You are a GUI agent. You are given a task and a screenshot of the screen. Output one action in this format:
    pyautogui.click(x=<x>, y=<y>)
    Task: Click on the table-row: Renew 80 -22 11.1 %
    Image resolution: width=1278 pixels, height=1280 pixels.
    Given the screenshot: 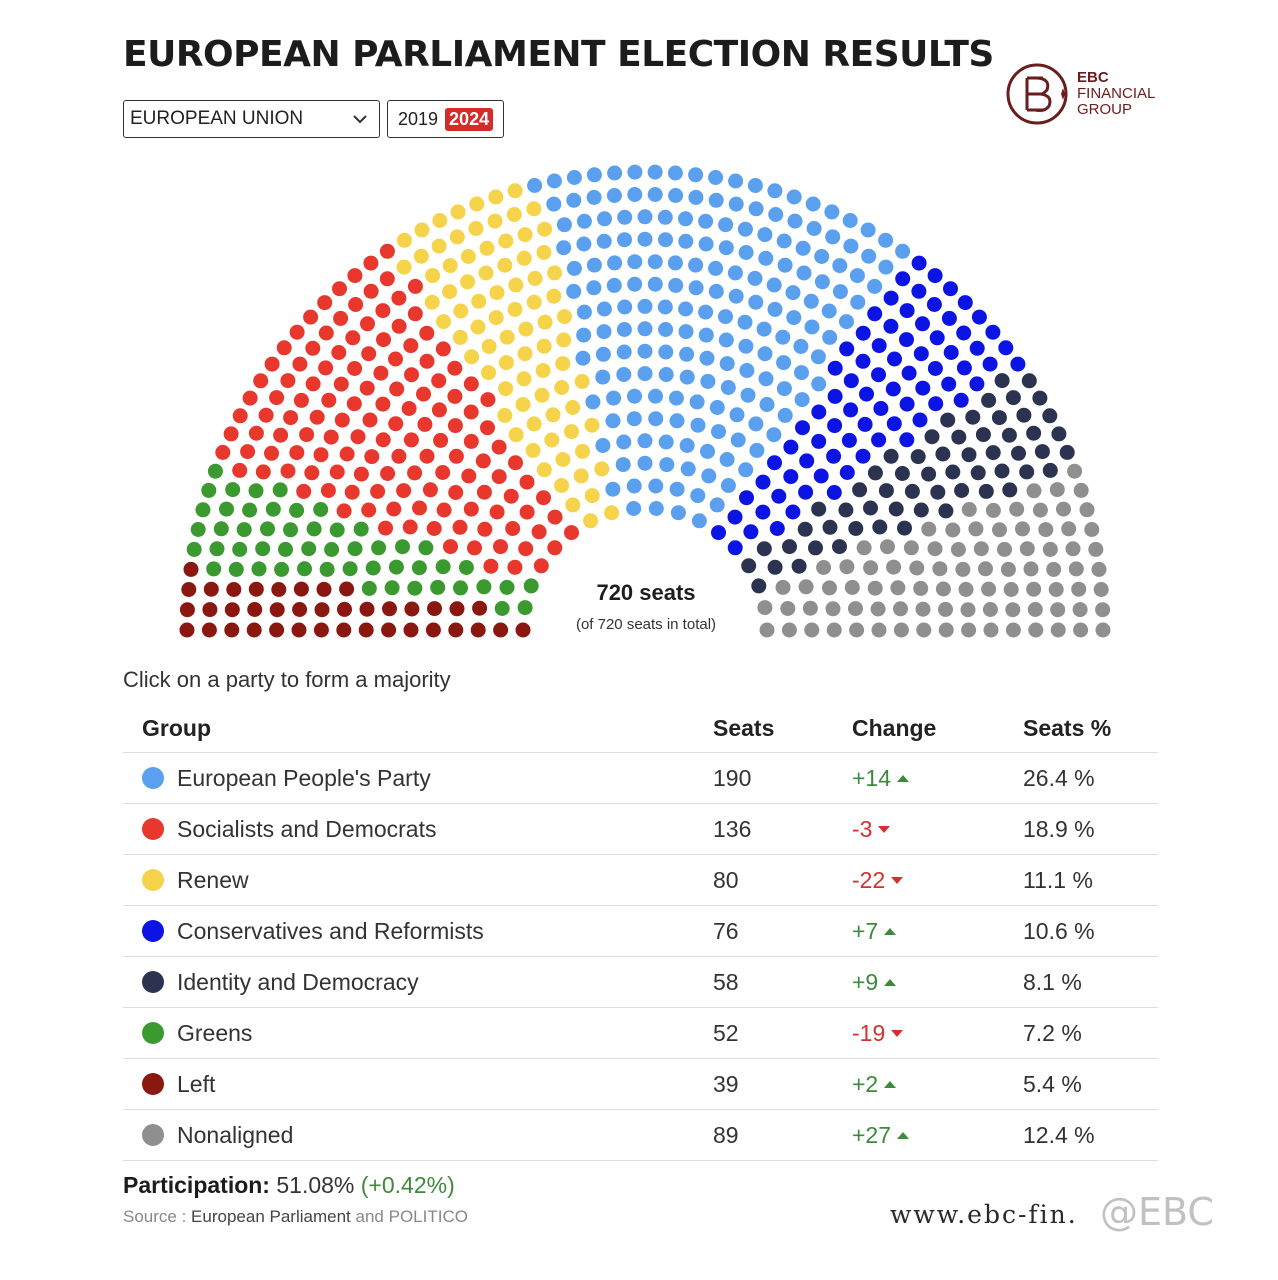 What is the action you would take?
    pyautogui.click(x=640, y=880)
    